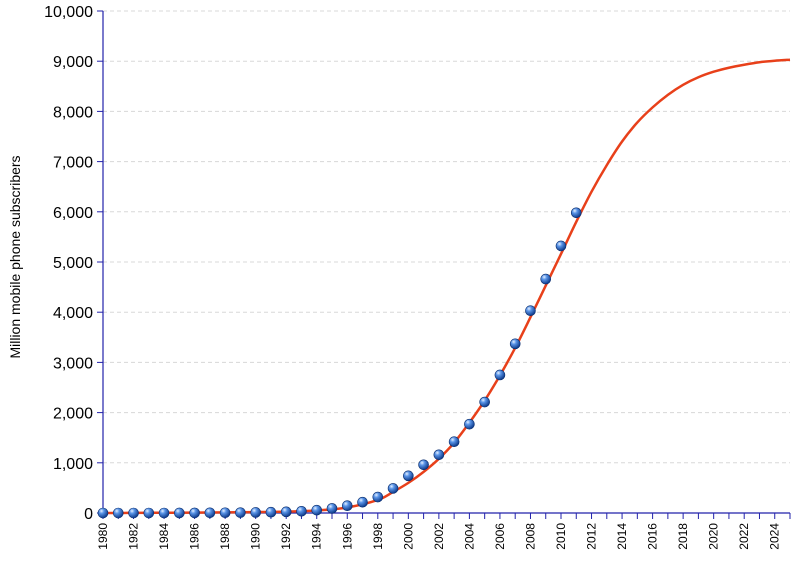  What do you see at coordinates (225, 536) in the screenshot?
I see `x-tick-label: 1988` at bounding box center [225, 536].